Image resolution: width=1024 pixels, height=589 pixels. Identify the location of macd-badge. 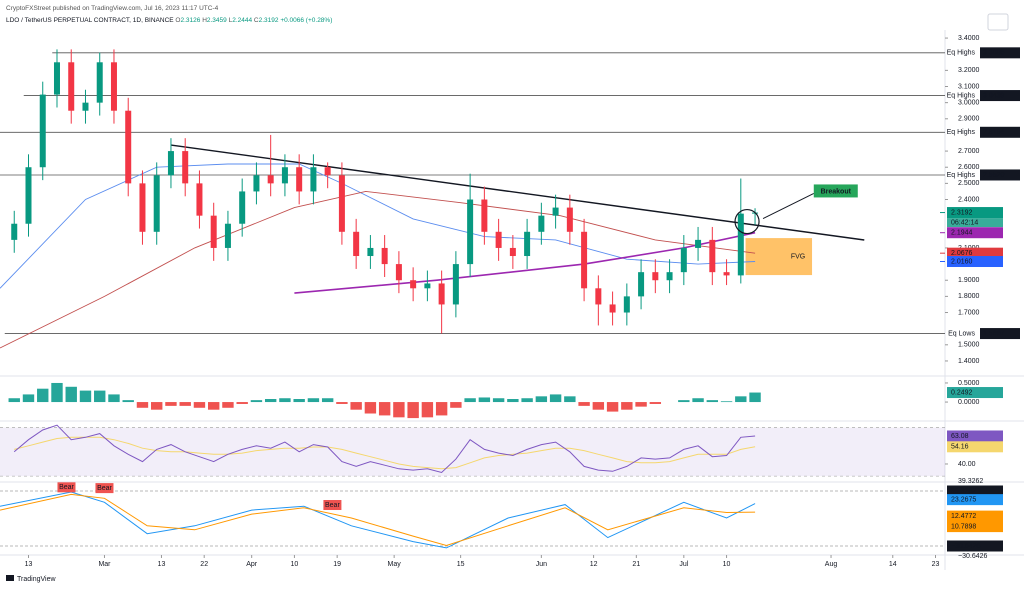
(975, 393).